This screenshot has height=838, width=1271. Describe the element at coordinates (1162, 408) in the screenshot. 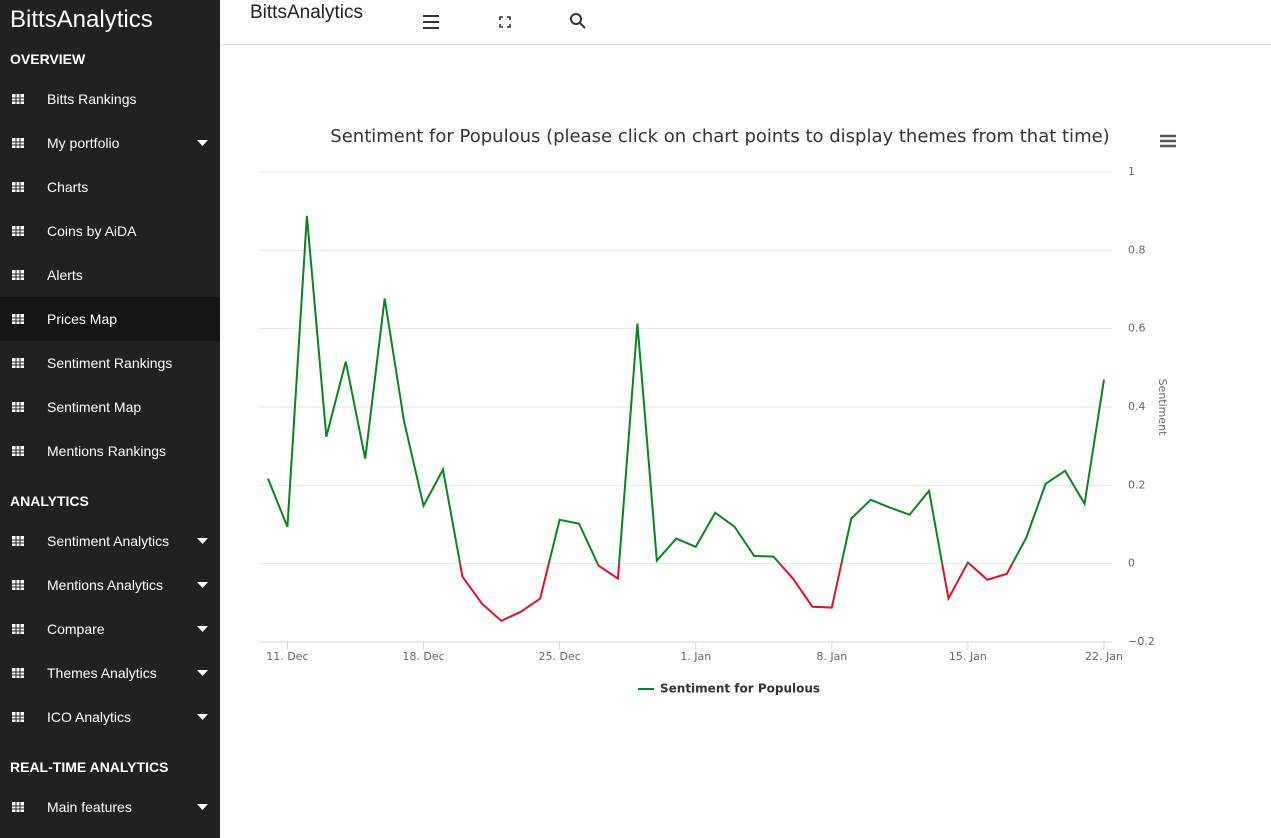

I see `y-axis-title: Sentiment` at that location.